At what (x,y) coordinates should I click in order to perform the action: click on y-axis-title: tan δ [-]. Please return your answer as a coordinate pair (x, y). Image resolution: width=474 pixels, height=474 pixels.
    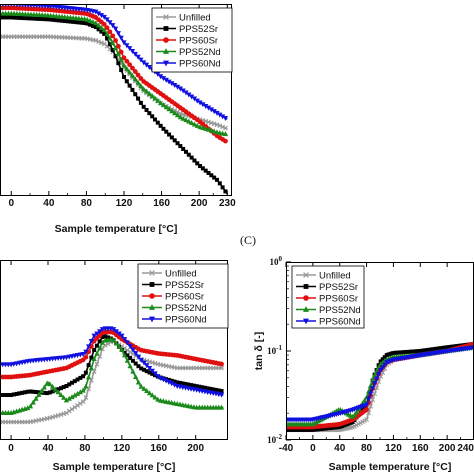
    Looking at the image, I should click on (259, 351).